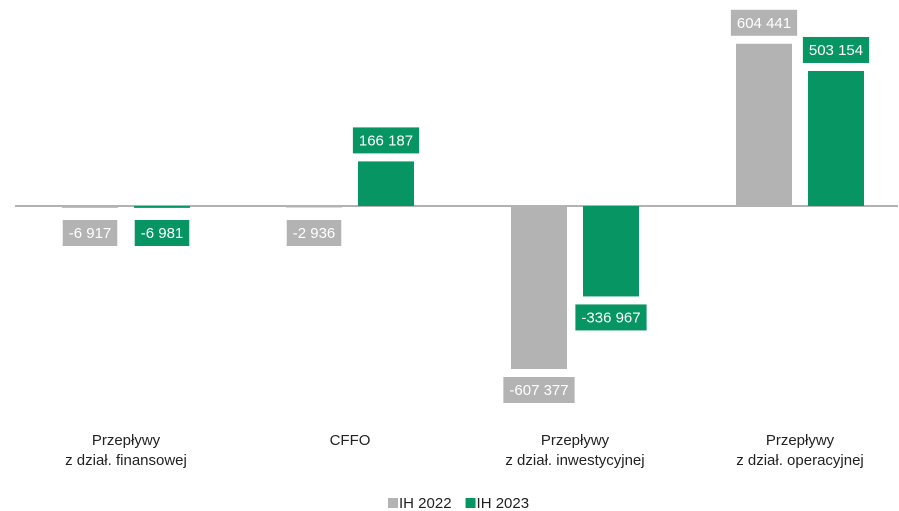 The width and height of the screenshot is (899, 511). I want to click on x-tick-label: z dział. inwestycyjnej, so click(574, 460).